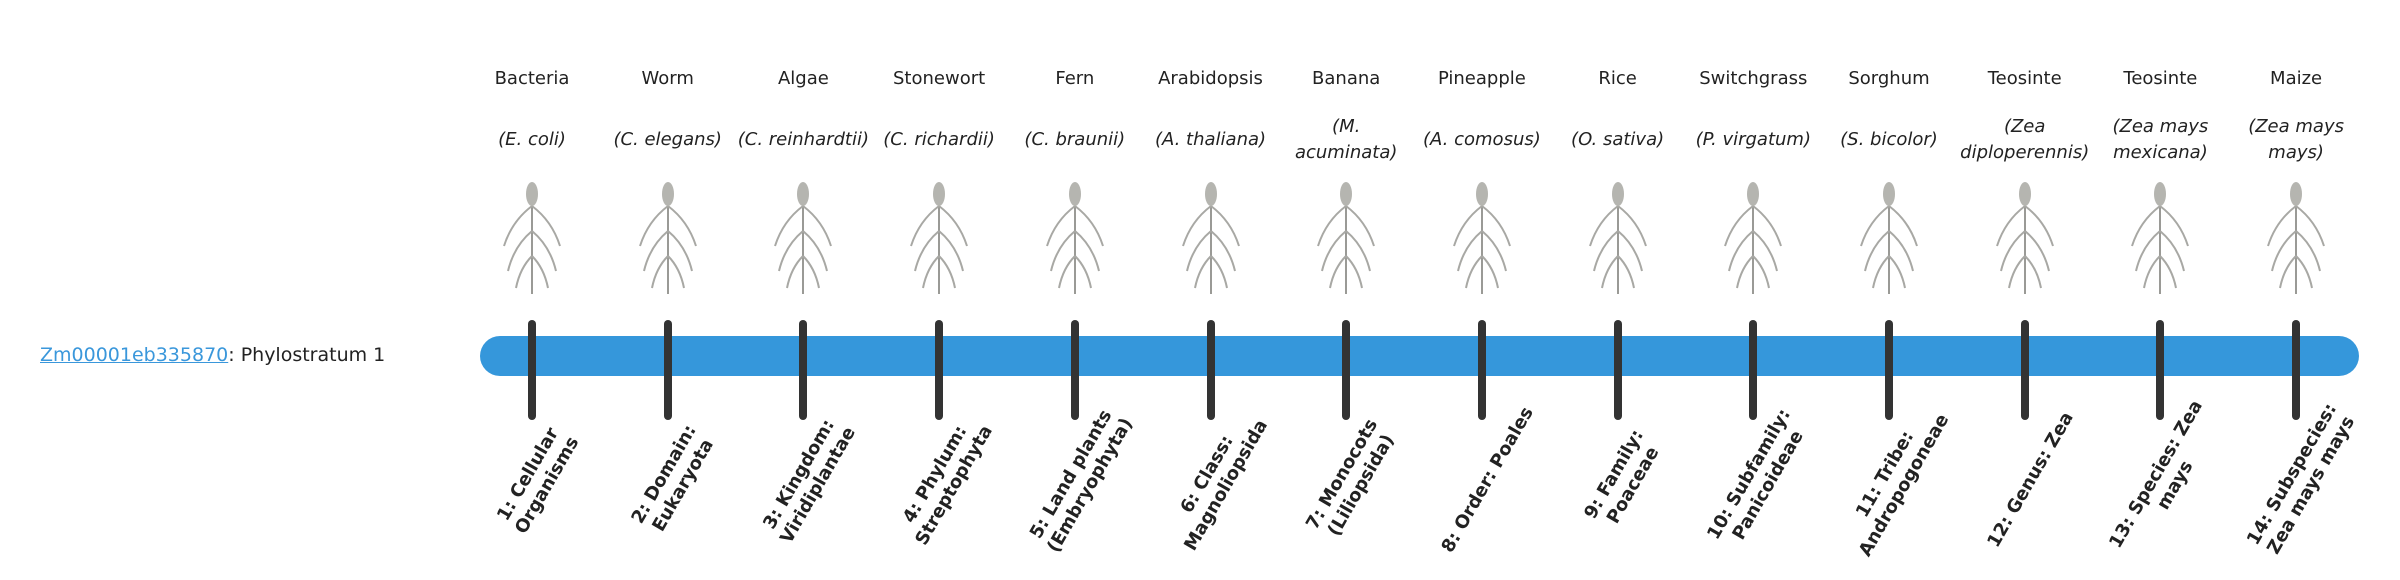 The height and width of the screenshot is (580, 2400). Describe the element at coordinates (1621, 476) in the screenshot. I see `taxonomic-rank-label: 9: Family: Poaceae` at that location.